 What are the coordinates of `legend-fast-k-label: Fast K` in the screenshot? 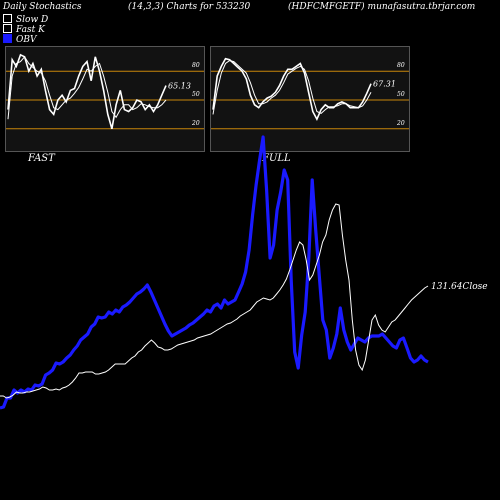 It's located at (30, 30).